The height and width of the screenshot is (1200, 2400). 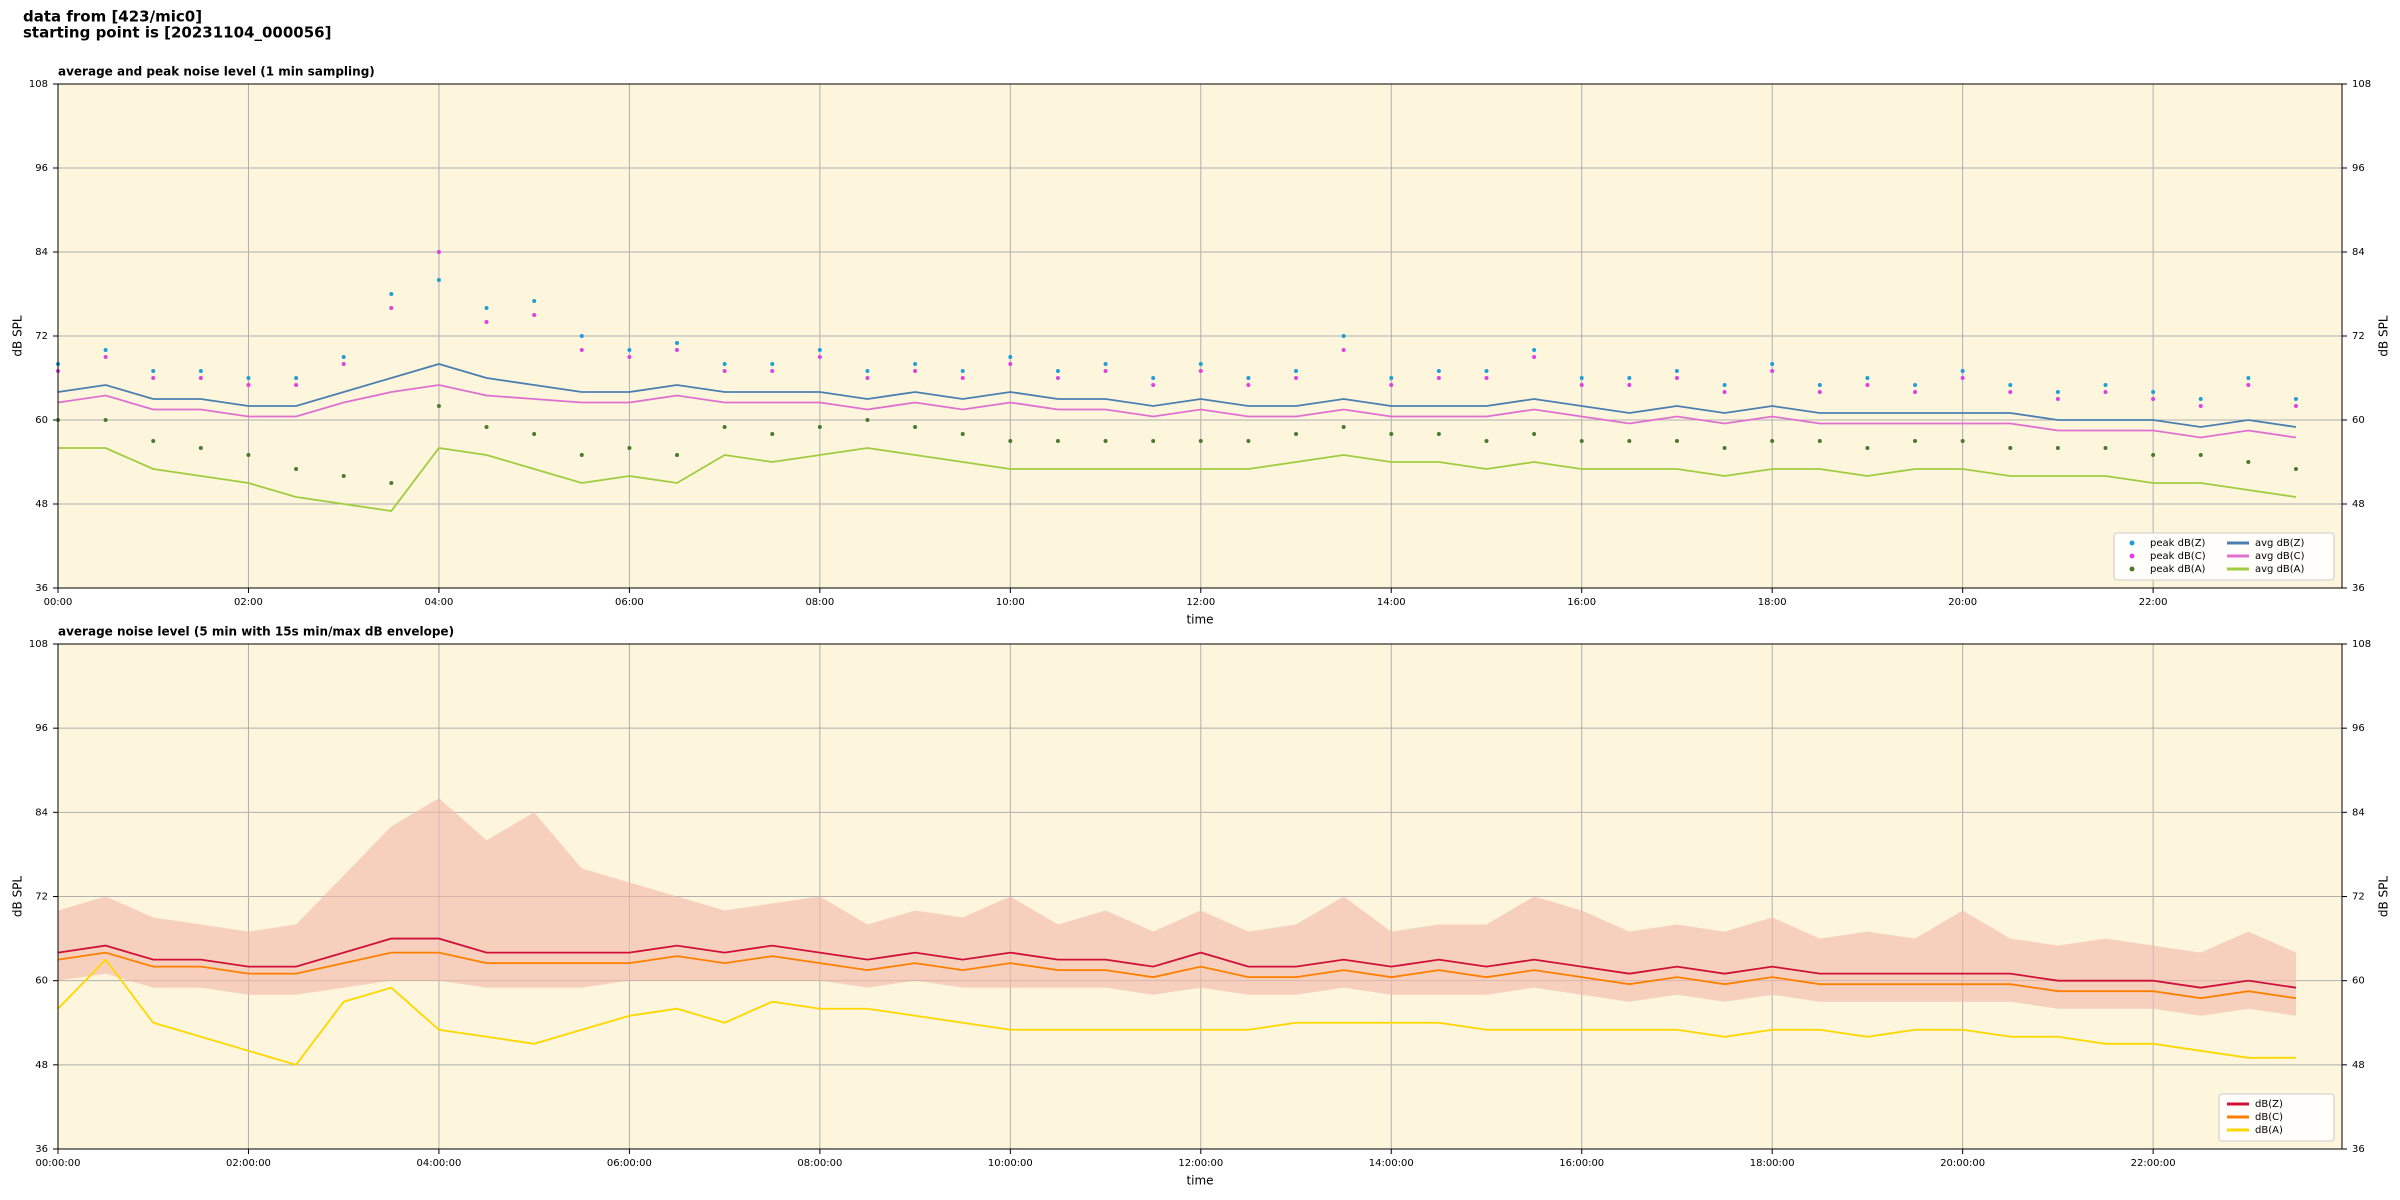 What do you see at coordinates (248, 602) in the screenshot?
I see `x-tick-label: 02:00` at bounding box center [248, 602].